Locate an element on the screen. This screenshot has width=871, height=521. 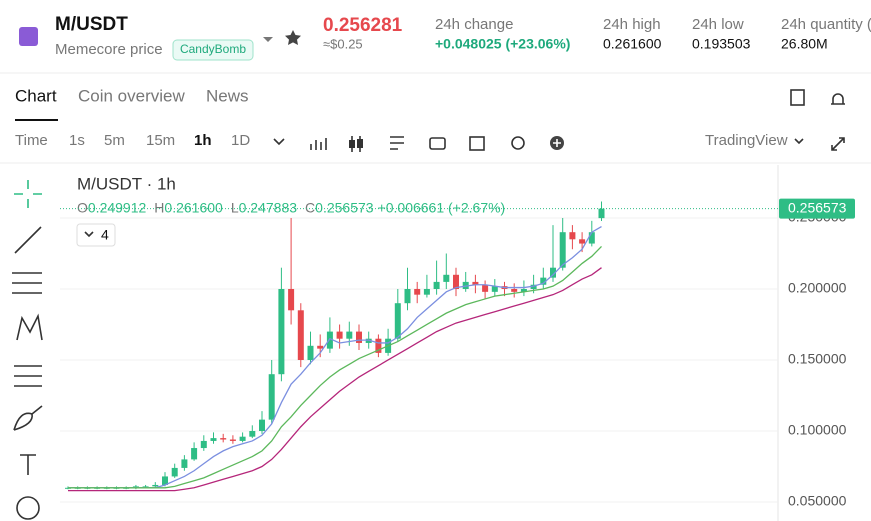
symbol: M/USDT is located at coordinates (91, 24).